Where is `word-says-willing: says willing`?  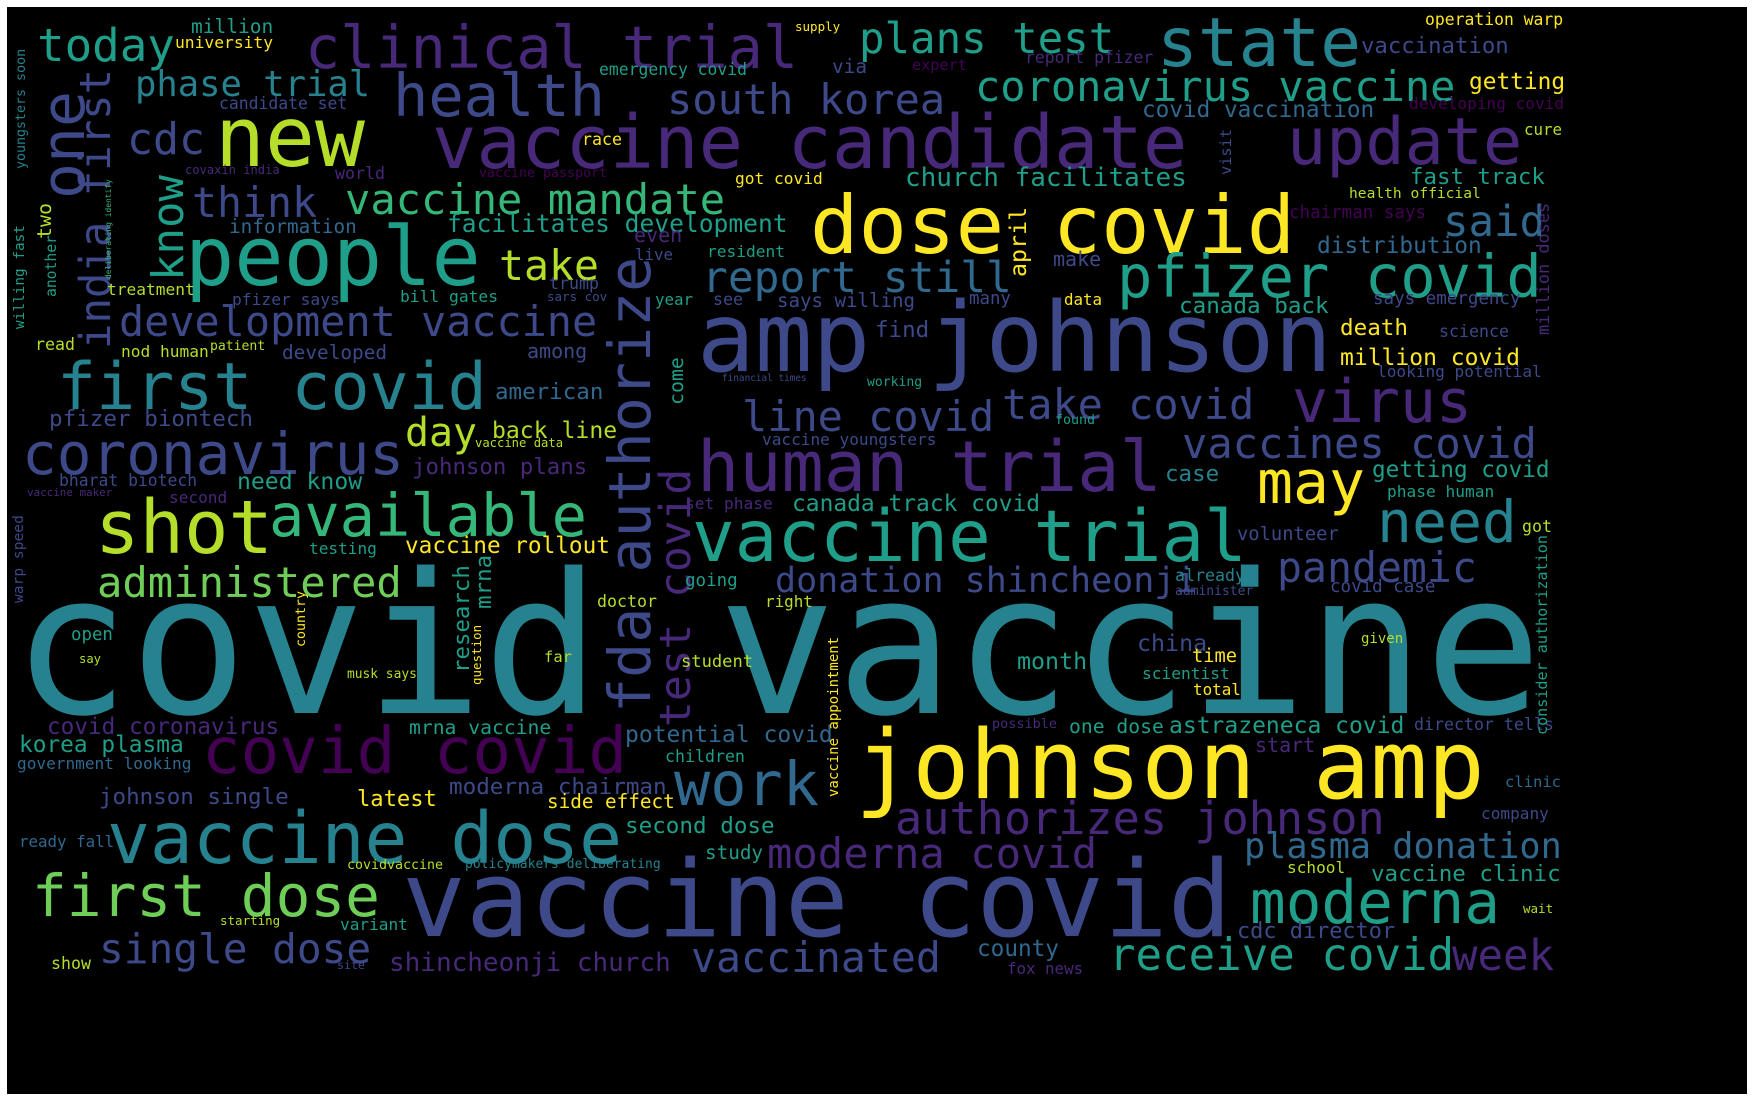 word-says-willing: says willing is located at coordinates (846, 301).